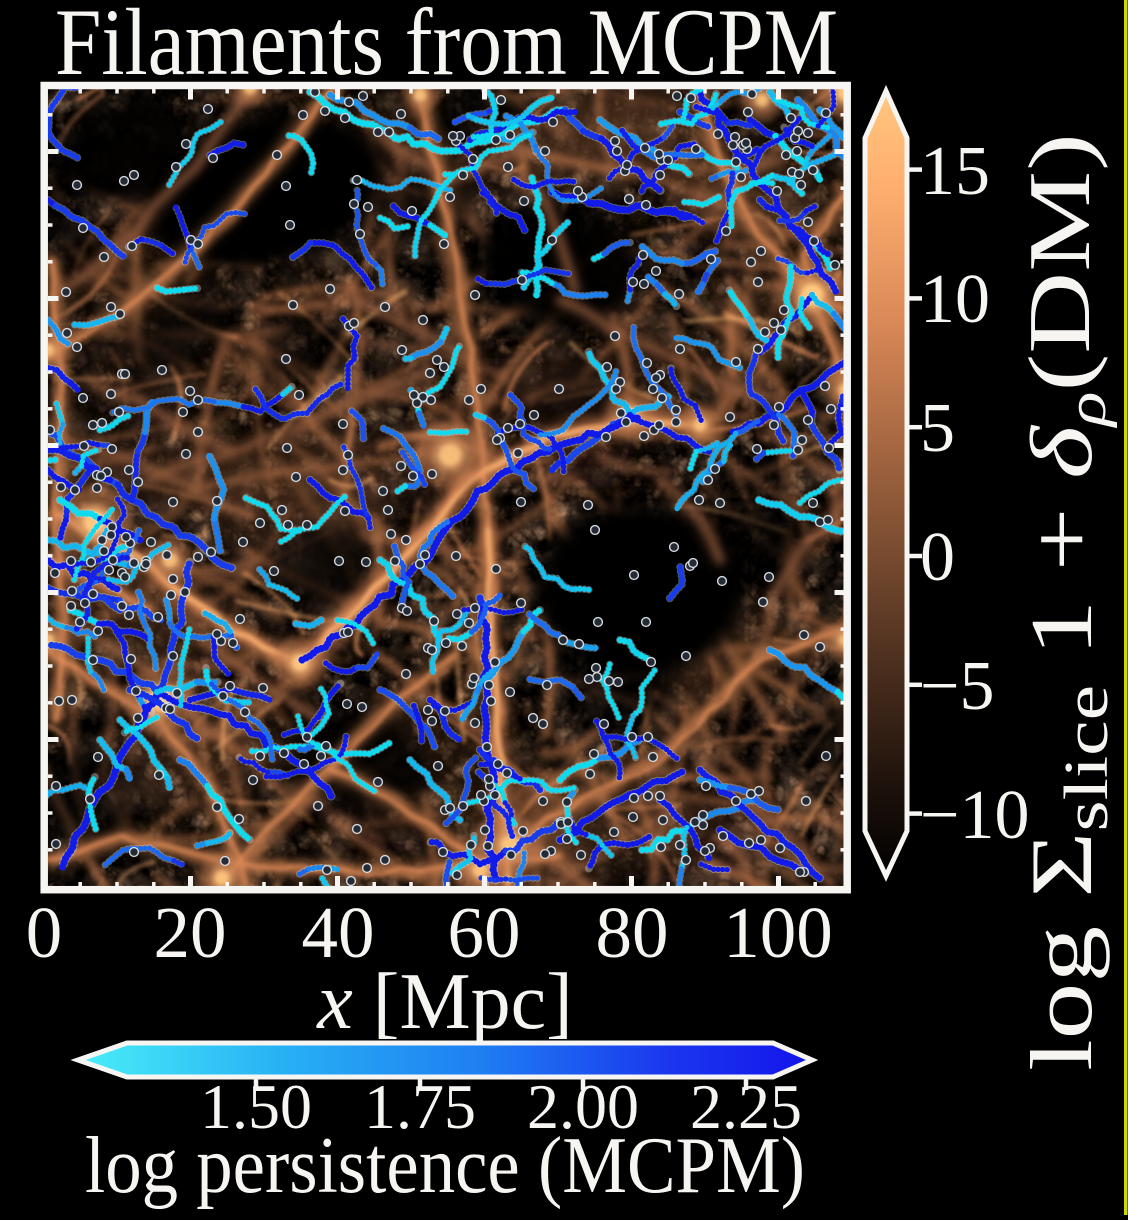 The height and width of the screenshot is (1220, 1128). Describe the element at coordinates (484, 932) in the screenshot. I see `svg-text: 60` at that location.